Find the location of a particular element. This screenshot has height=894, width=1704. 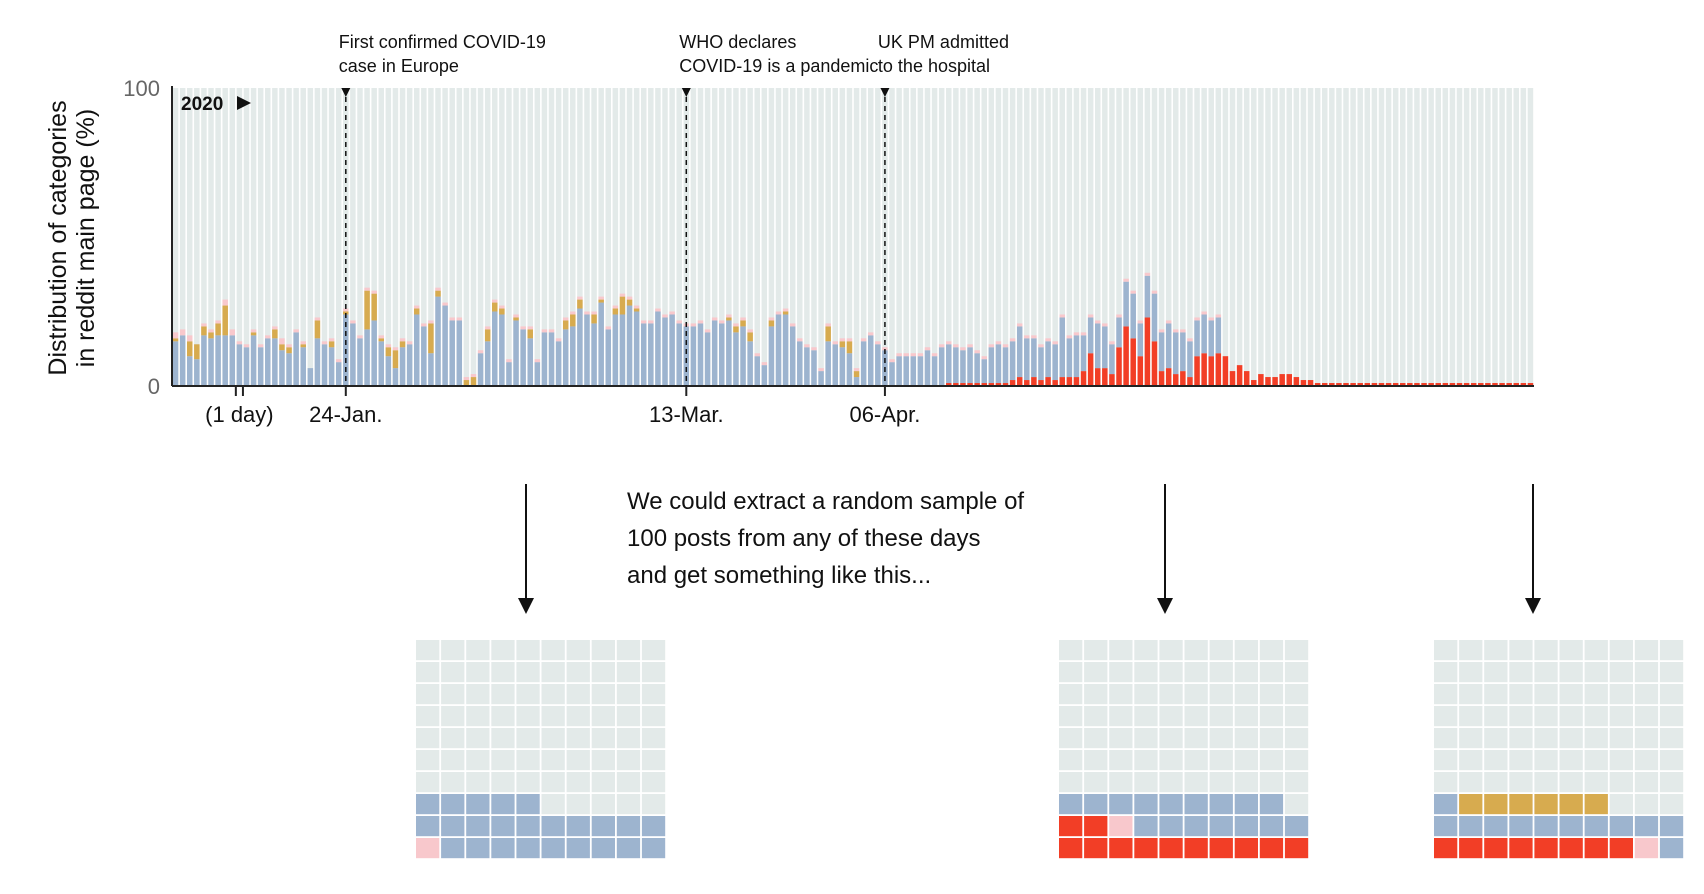

event-marker-icon is located at coordinates (686, 92).